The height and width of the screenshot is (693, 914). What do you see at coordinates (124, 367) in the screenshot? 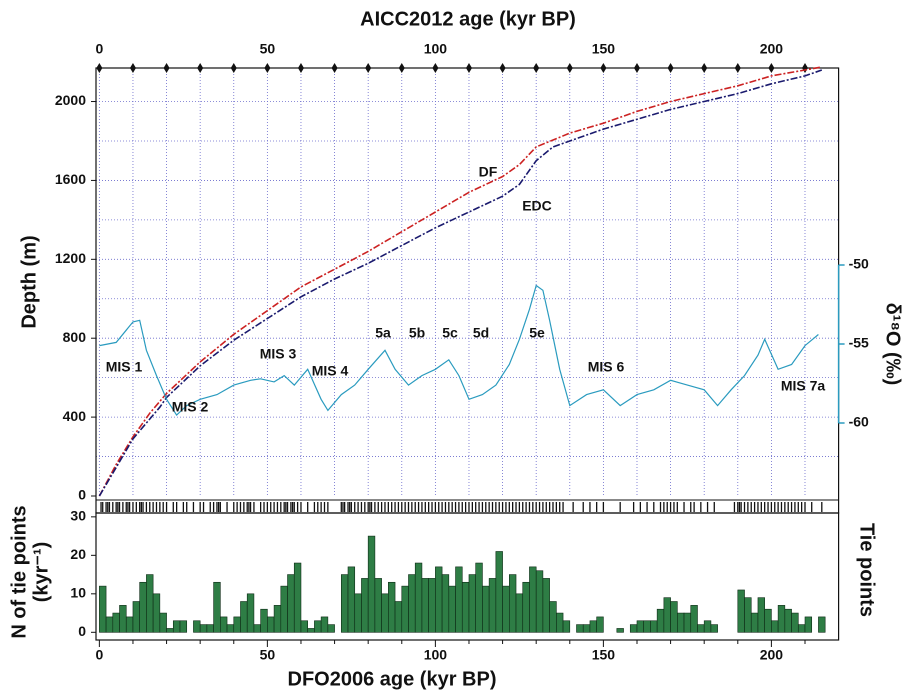
I see `annotation: MIS 1` at bounding box center [124, 367].